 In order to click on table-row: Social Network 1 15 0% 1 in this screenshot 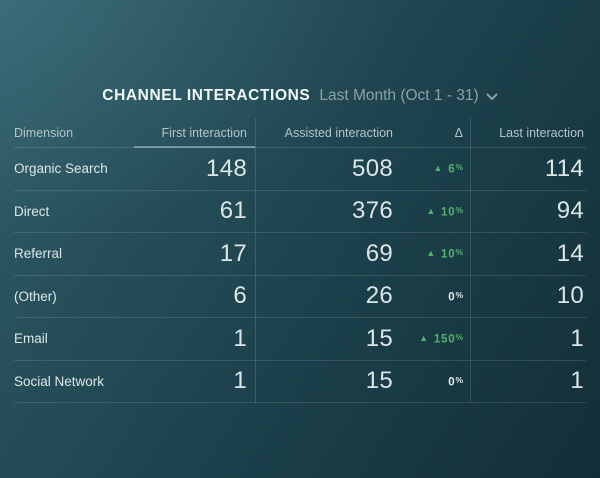, I will do `click(300, 382)`.